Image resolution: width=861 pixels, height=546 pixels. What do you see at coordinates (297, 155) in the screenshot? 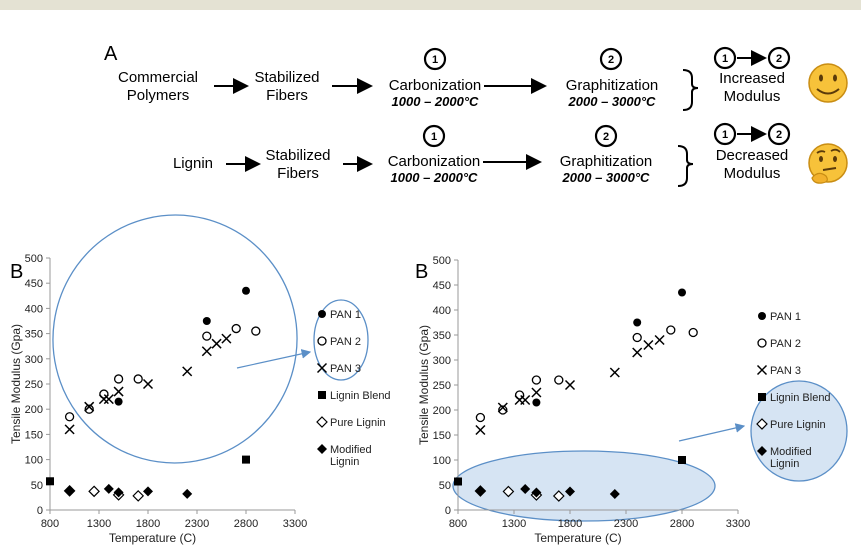
I see `stabilized-label-line-1: Stabilized` at bounding box center [297, 155].